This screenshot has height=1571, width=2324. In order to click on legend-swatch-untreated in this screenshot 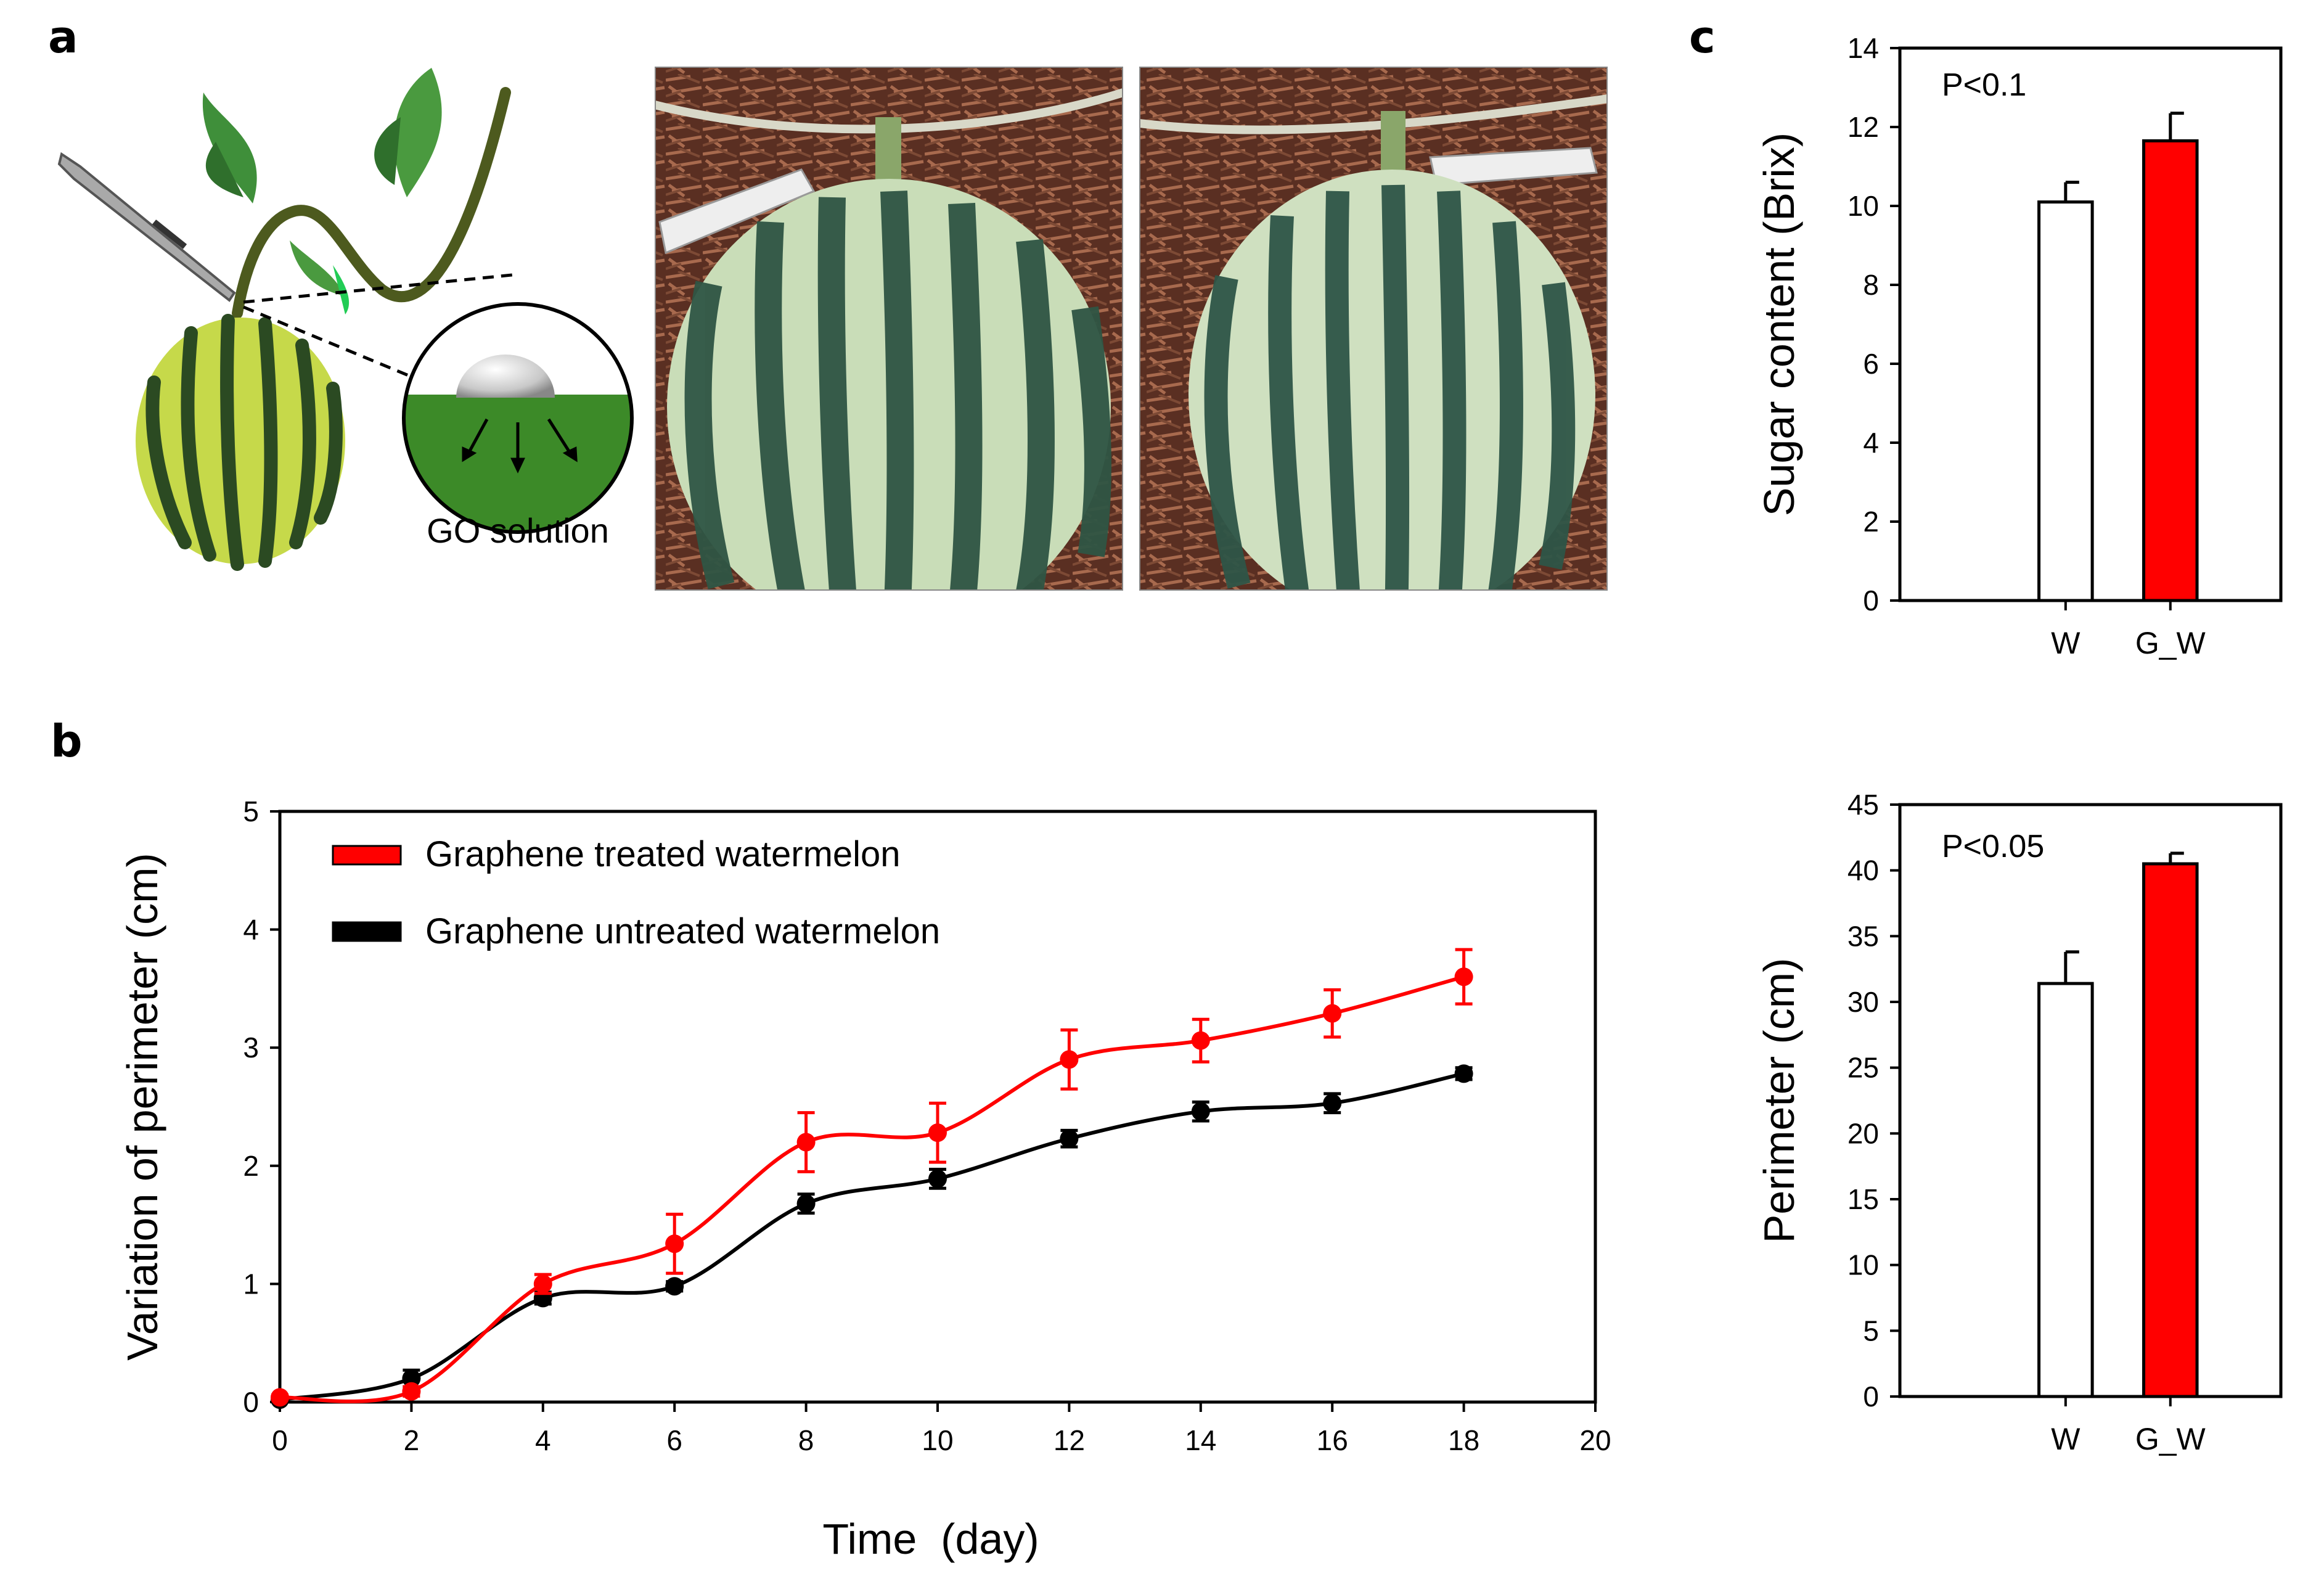, I will do `click(367, 932)`.